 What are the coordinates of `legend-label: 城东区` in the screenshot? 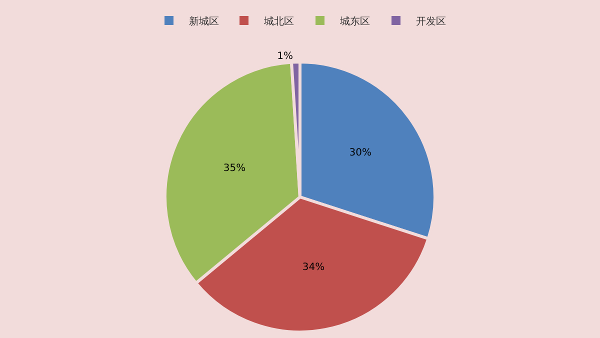 It's located at (354, 21).